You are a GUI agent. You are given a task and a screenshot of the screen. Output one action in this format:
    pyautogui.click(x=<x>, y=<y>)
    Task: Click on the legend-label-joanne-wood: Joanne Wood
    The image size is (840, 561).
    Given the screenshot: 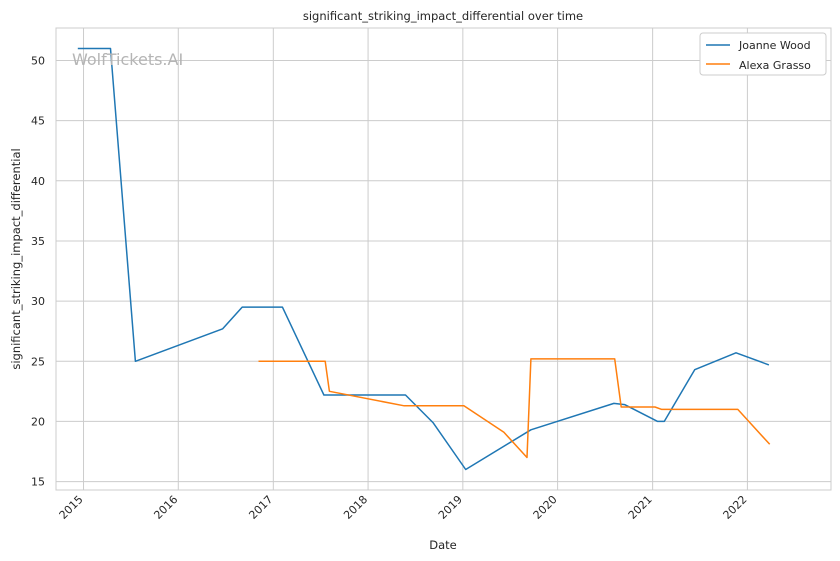 What is the action you would take?
    pyautogui.click(x=774, y=45)
    